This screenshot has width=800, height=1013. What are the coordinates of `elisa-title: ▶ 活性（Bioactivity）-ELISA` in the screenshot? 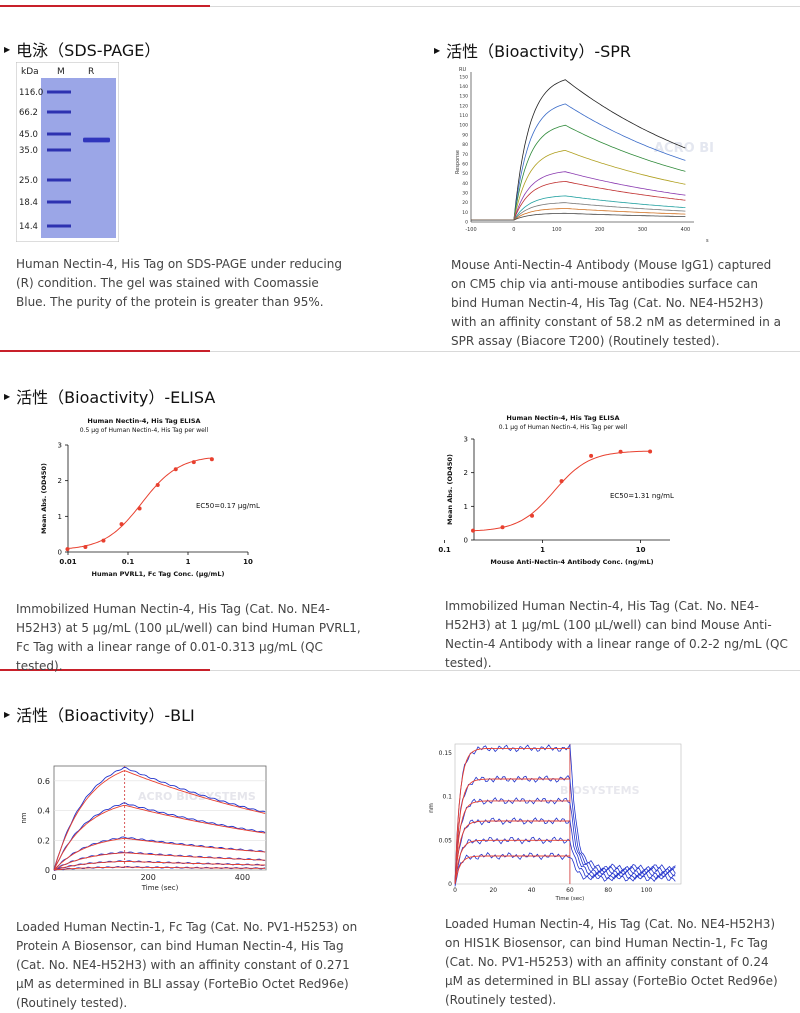 It's located at (110, 397).